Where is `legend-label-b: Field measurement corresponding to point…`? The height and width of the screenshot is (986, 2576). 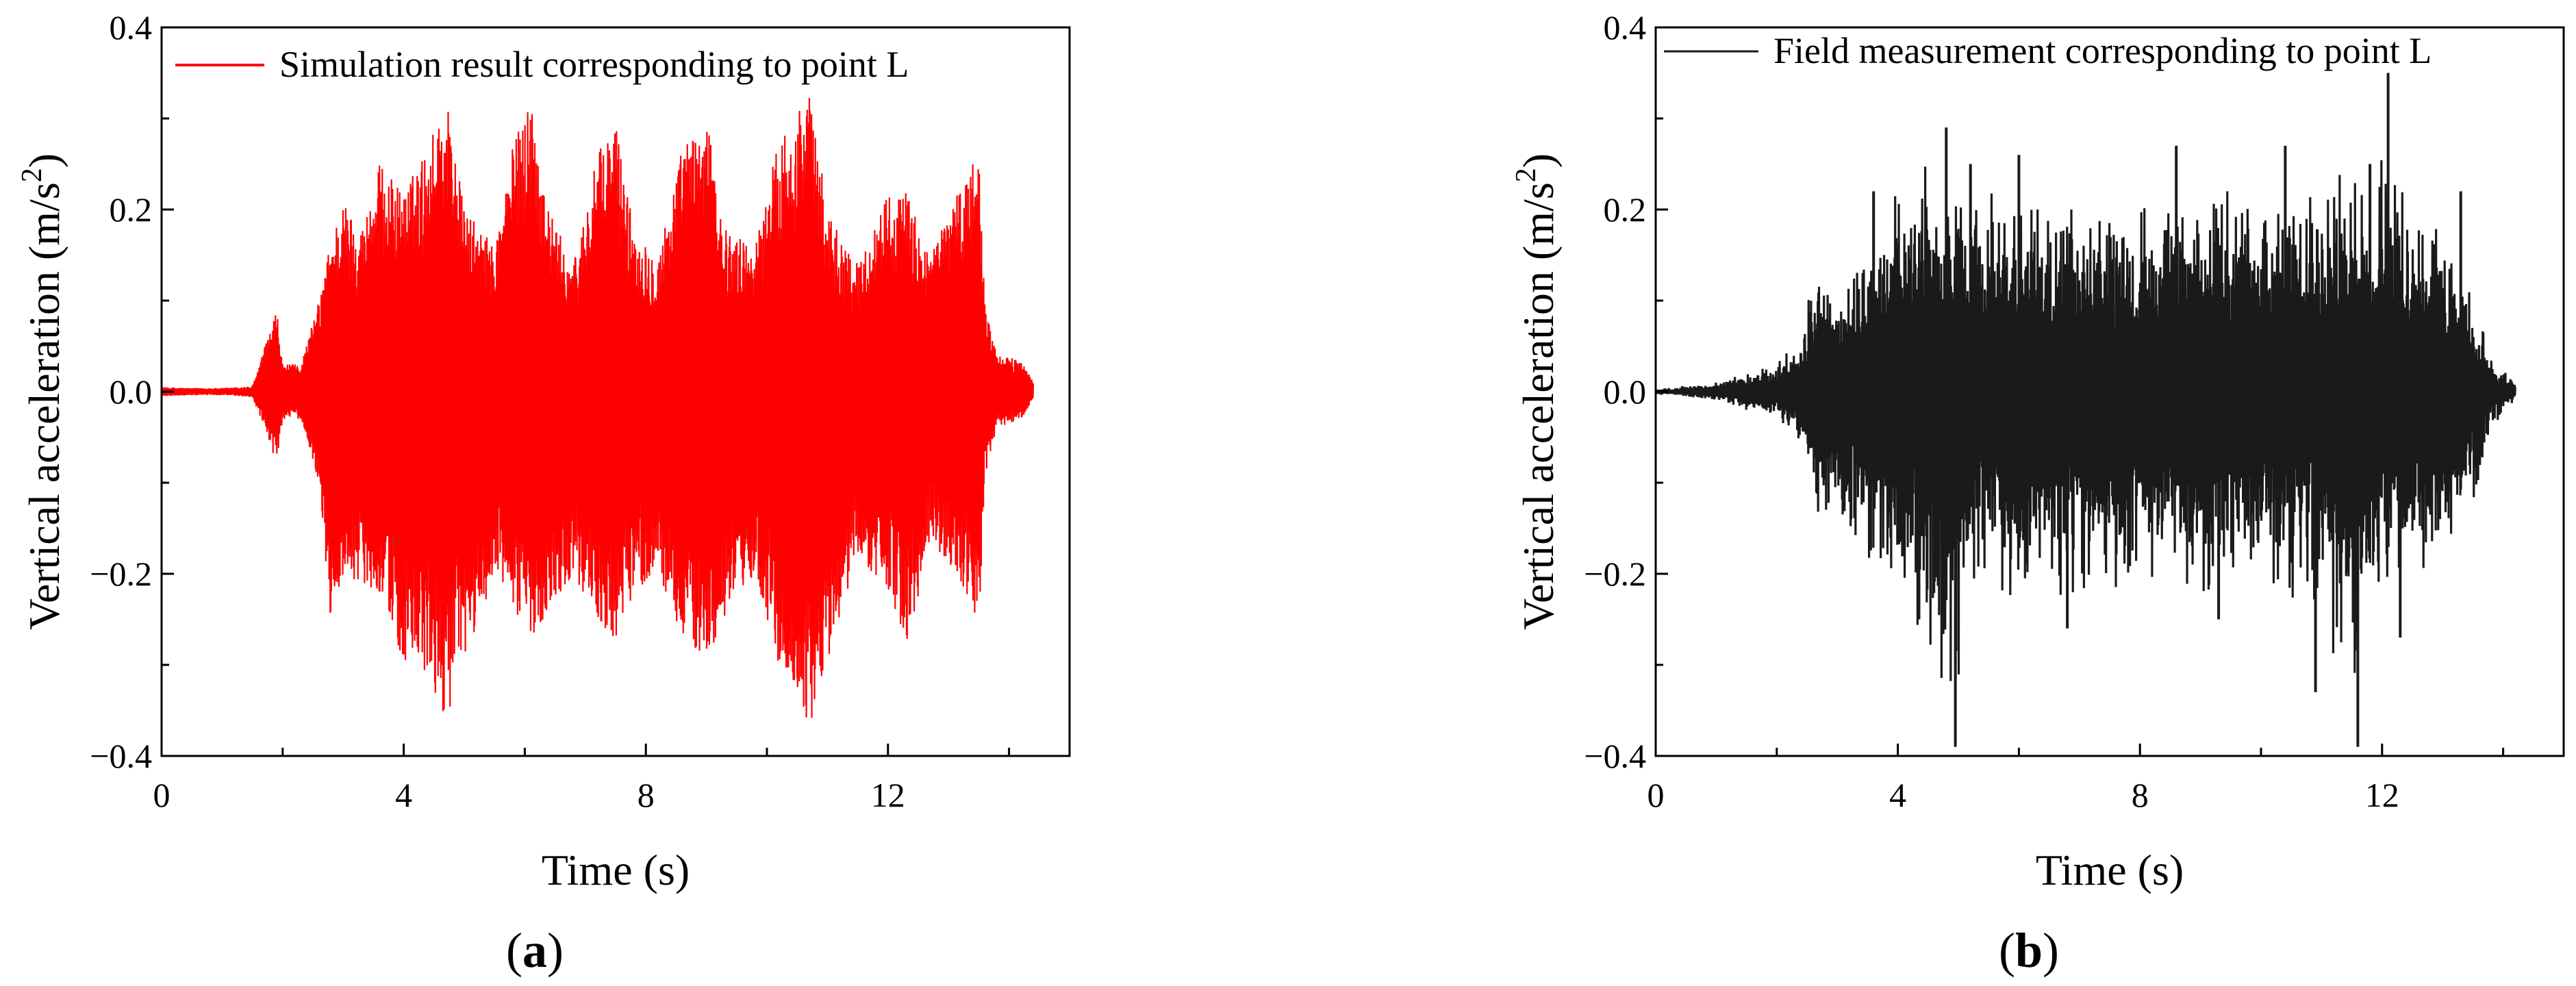 legend-label-b: Field measurement corresponding to point… is located at coordinates (2102, 50).